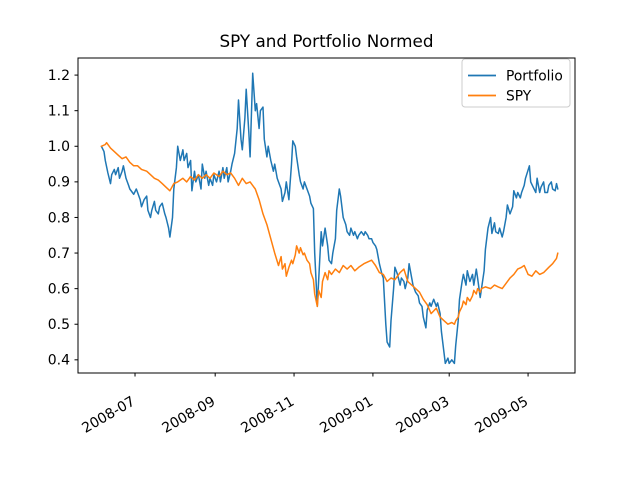 The width and height of the screenshot is (640, 480). I want to click on y-axis-ticks: 0.4 0.5 0.6 0.7 0.8 0.9 1.0 1.1 1.2, so click(63, 218).